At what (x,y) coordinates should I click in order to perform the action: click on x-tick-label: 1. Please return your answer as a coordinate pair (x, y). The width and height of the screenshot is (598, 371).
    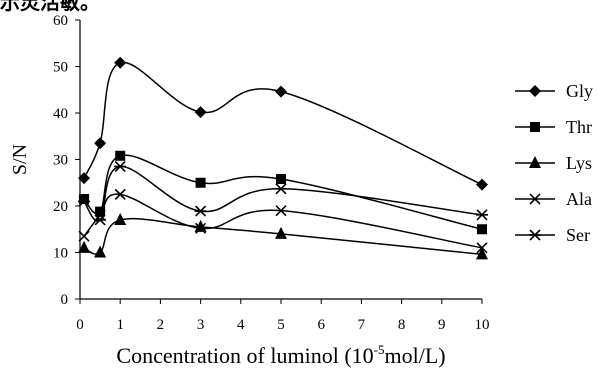
    Looking at the image, I should click on (120, 325).